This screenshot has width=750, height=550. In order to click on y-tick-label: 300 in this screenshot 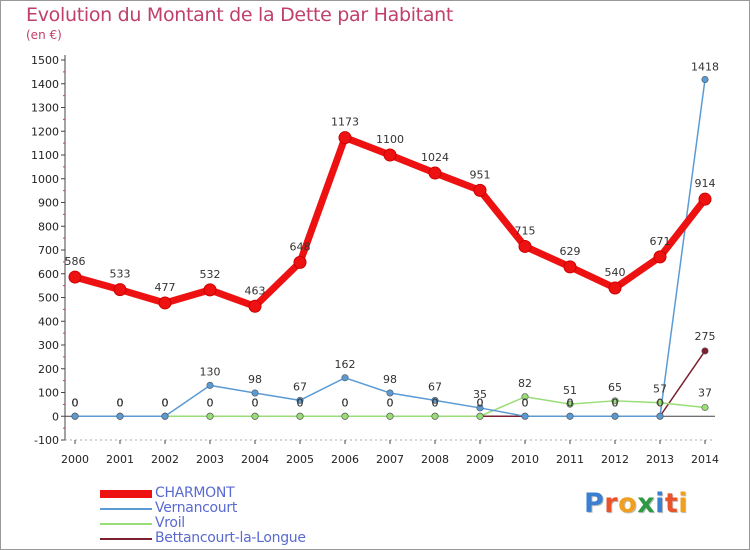, I will do `click(48, 345)`.